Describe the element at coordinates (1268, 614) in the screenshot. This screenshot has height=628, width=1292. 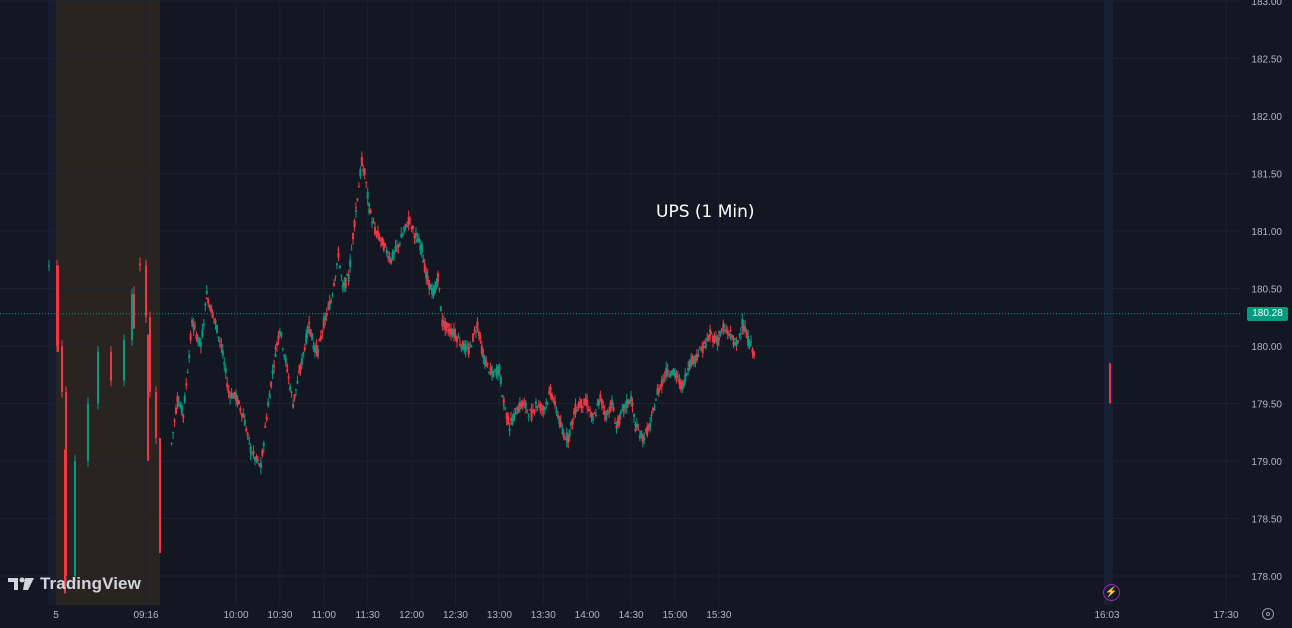
I see `settings-gear-icon` at that location.